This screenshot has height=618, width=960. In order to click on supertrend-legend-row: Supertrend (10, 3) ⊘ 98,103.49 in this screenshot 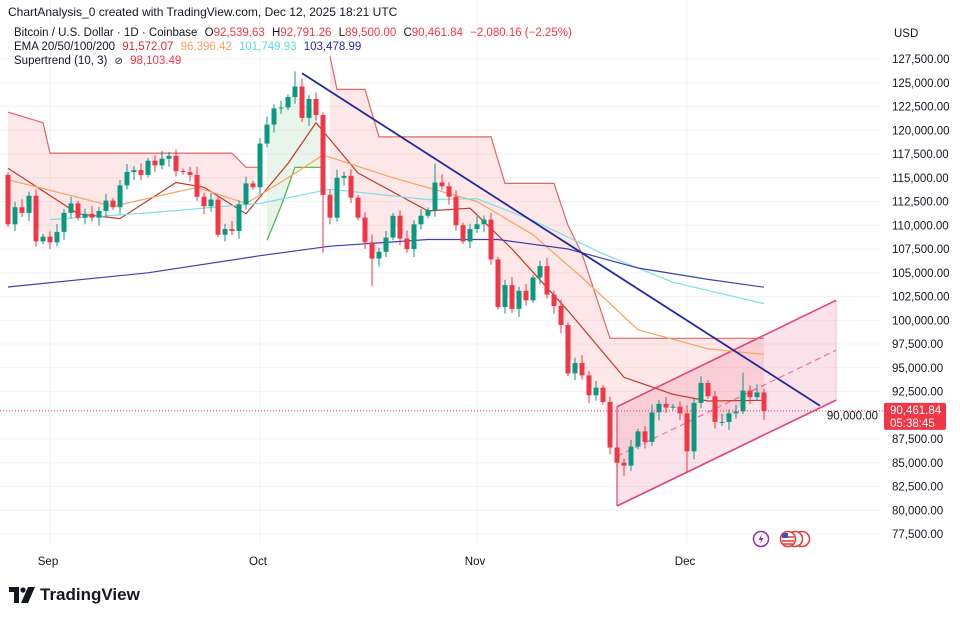, I will do `click(295, 61)`.